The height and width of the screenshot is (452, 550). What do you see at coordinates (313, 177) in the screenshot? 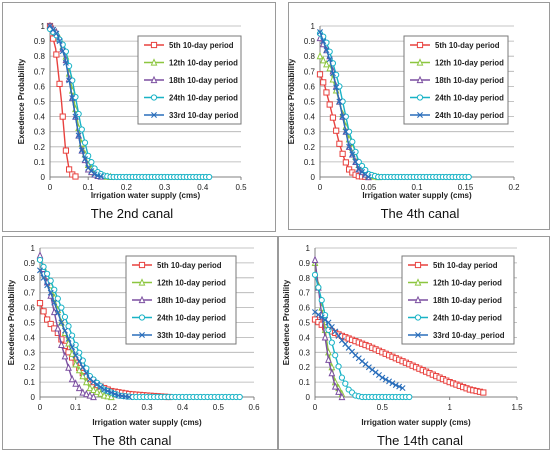
I see `y-tick-label: 0` at bounding box center [313, 177].